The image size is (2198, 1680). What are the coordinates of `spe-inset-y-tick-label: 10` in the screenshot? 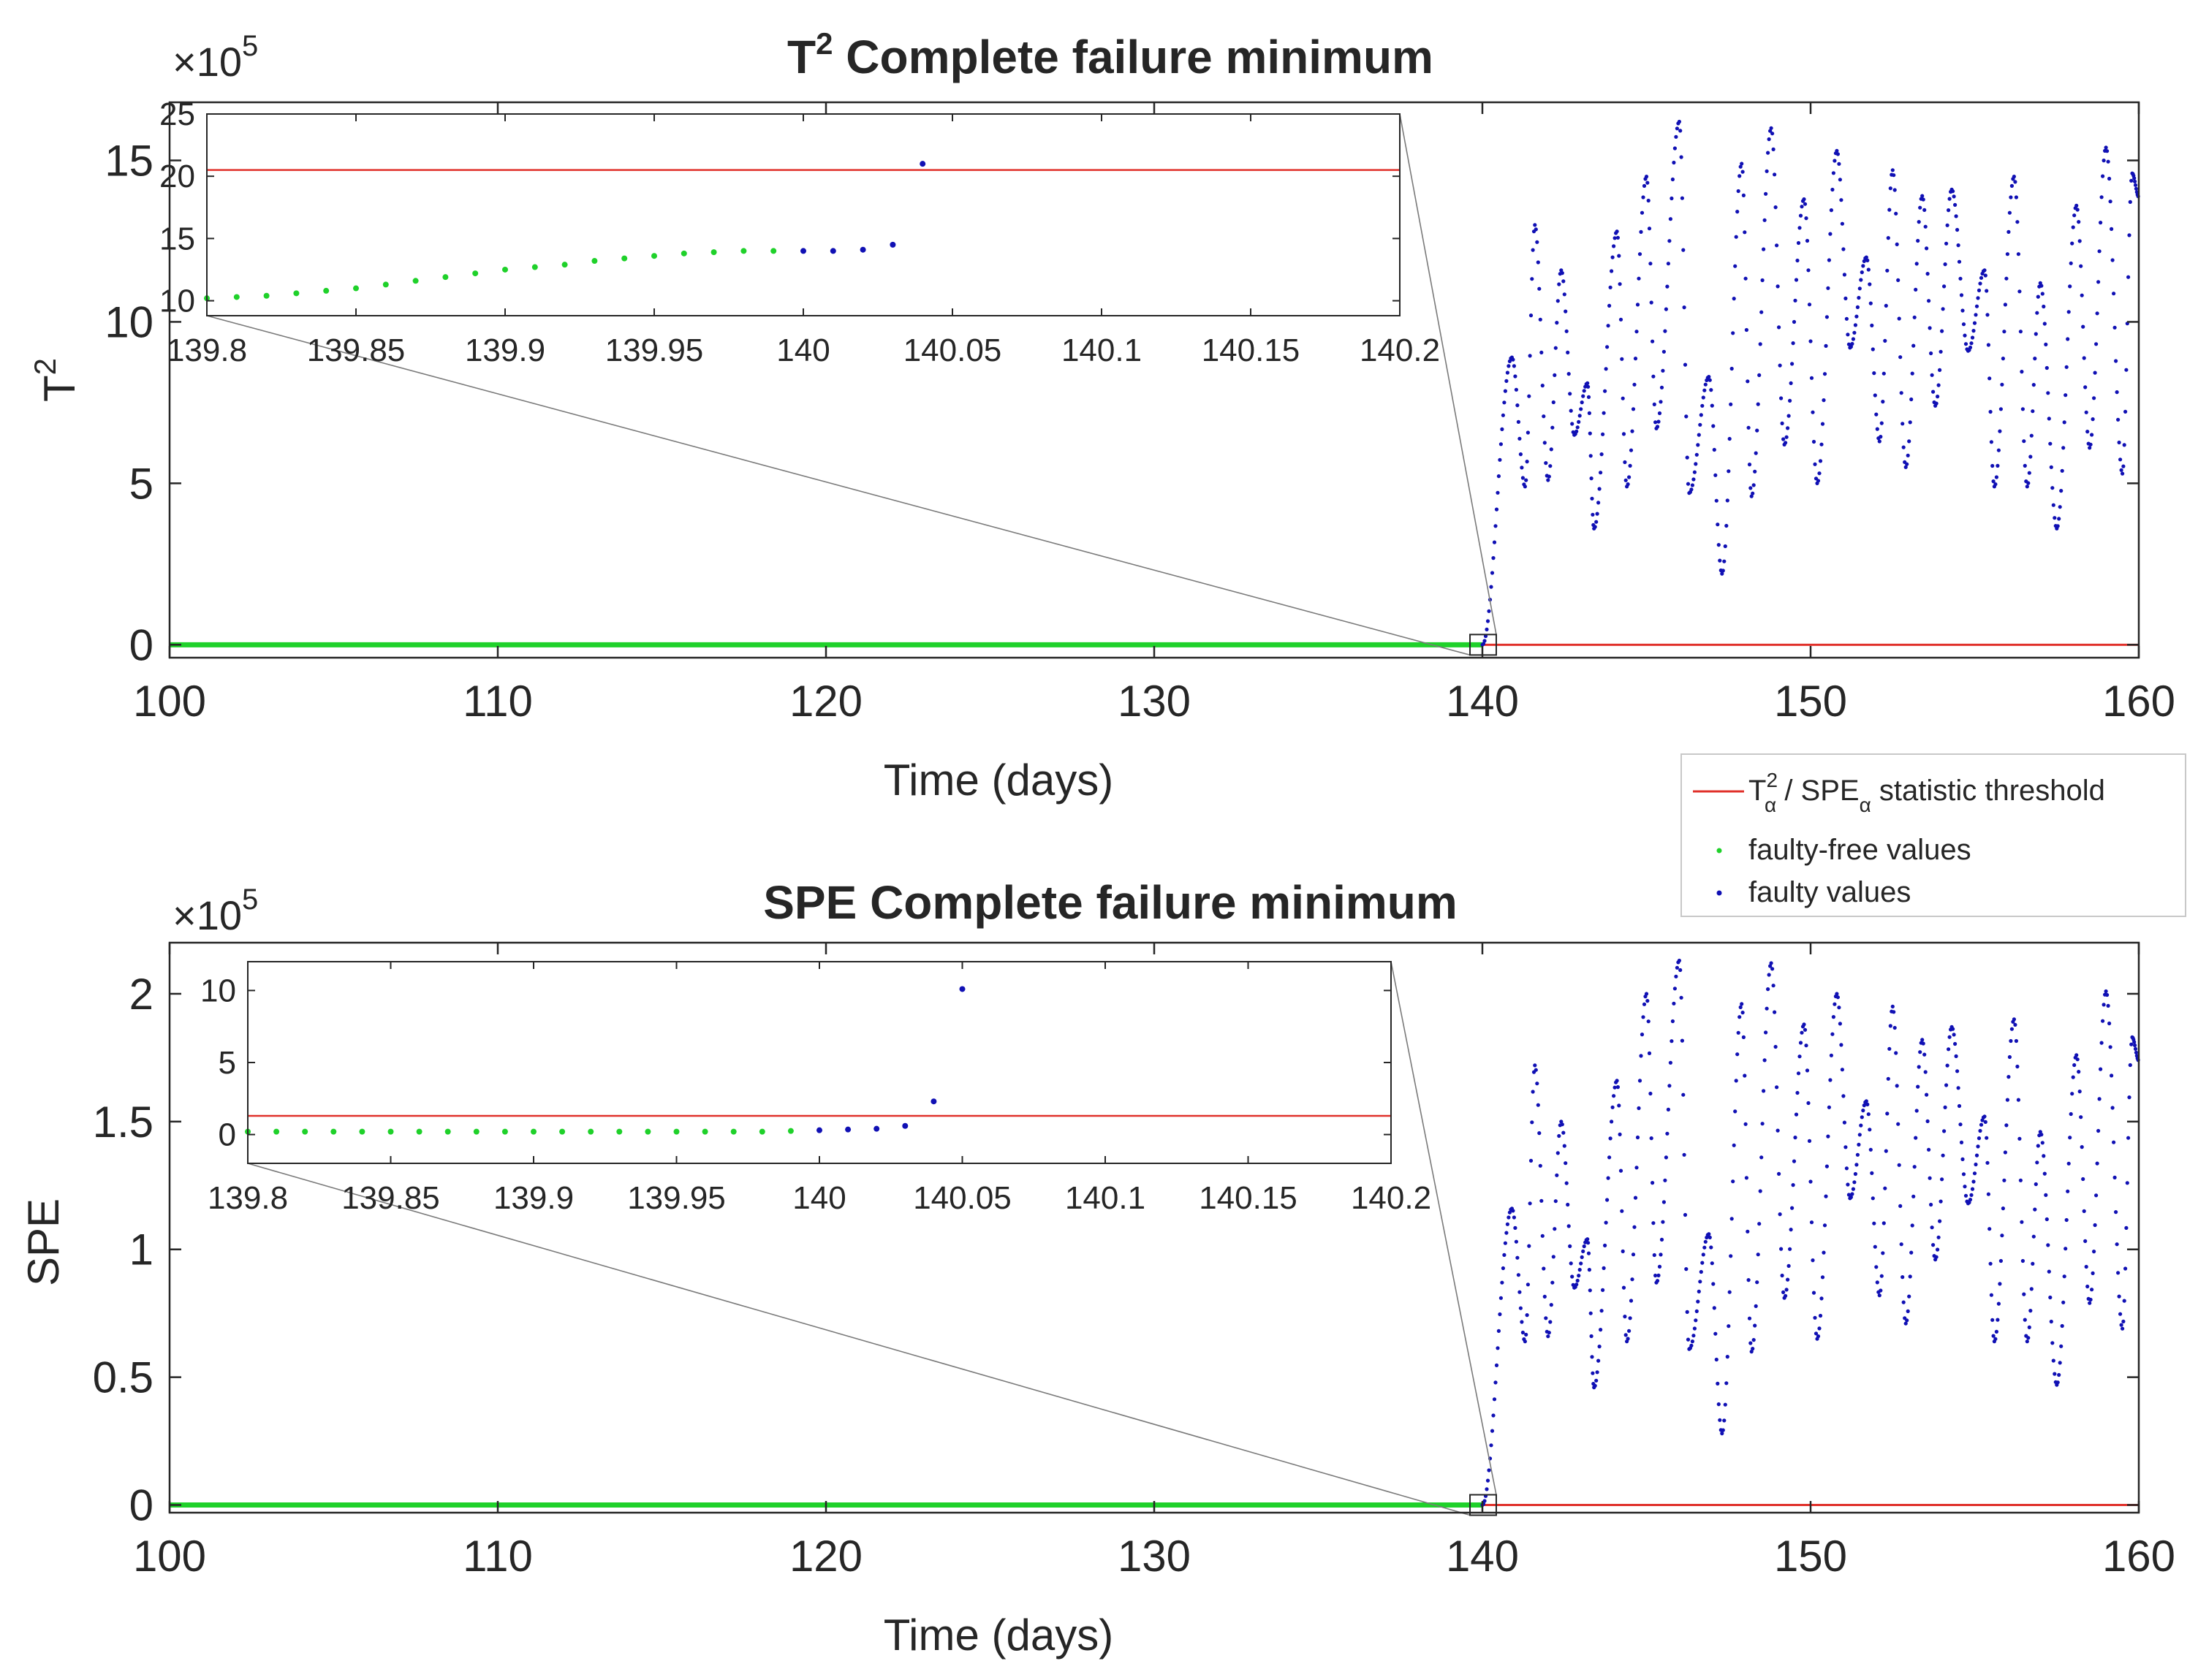 It's located at (218, 990).